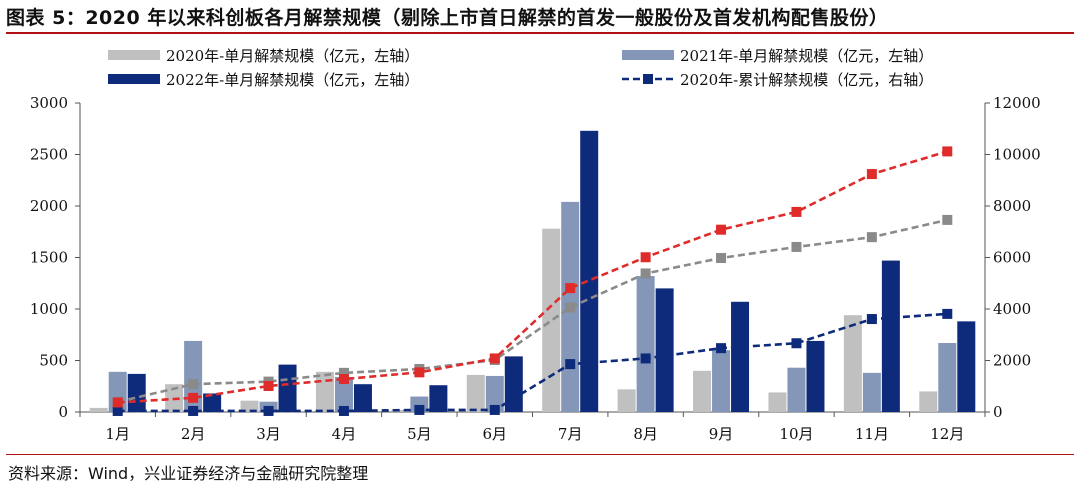 Image resolution: width=1080 pixels, height=486 pixels. What do you see at coordinates (645, 434) in the screenshot?
I see `x-tick-label: 8月` at bounding box center [645, 434].